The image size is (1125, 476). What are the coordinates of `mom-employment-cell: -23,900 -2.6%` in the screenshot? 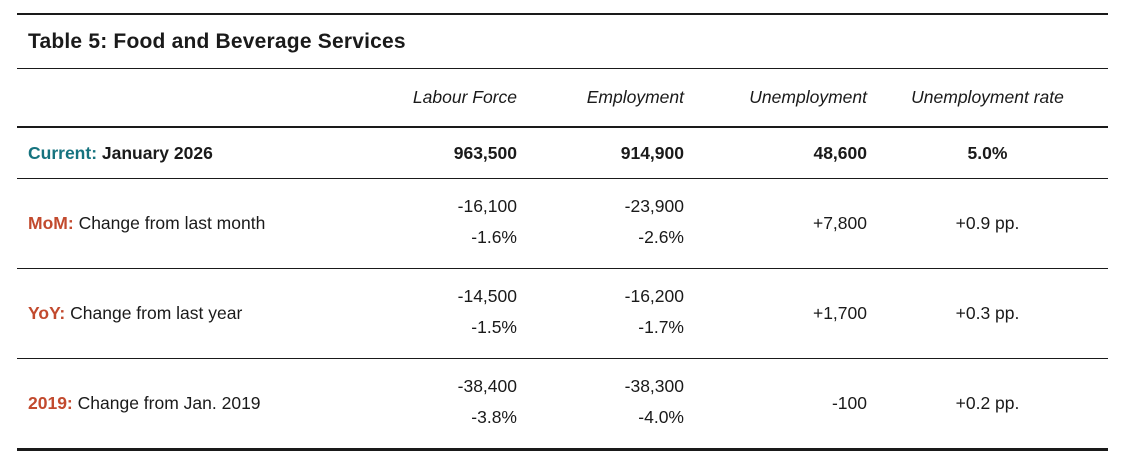 It's located at (600, 224).